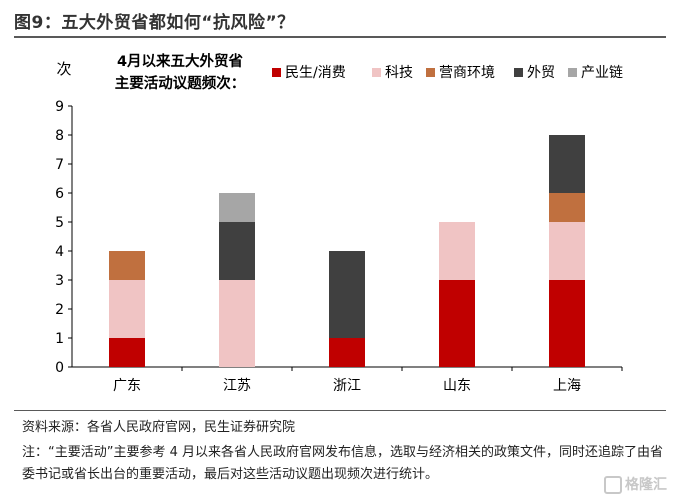 The width and height of the screenshot is (680, 497). Describe the element at coordinates (159, 427) in the screenshot. I see `source-note: 资料来源：各省人民政府官网，民生证券研究院` at that location.